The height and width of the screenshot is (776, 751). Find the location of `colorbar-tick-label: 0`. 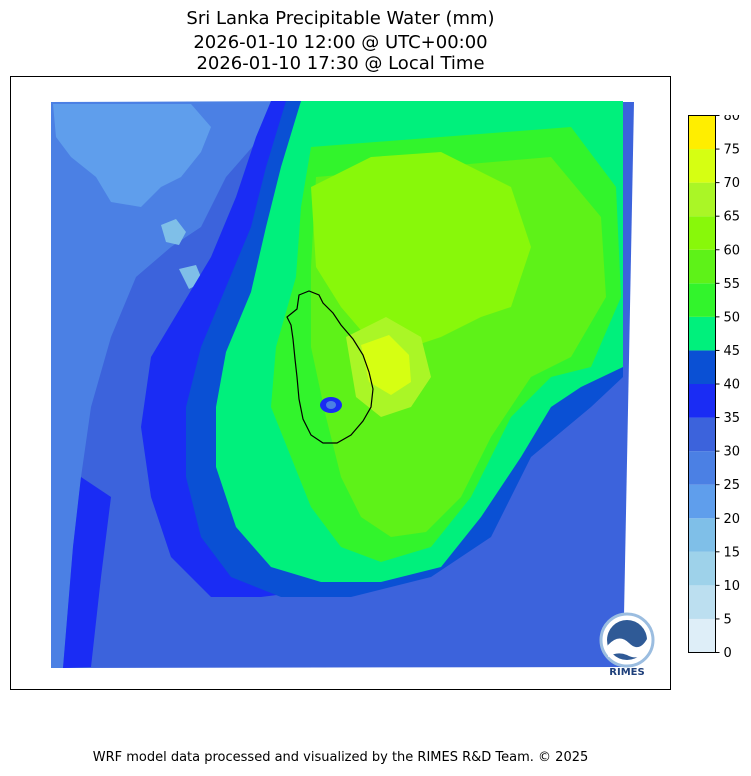

colorbar-tick-label: 0 is located at coordinates (728, 651).